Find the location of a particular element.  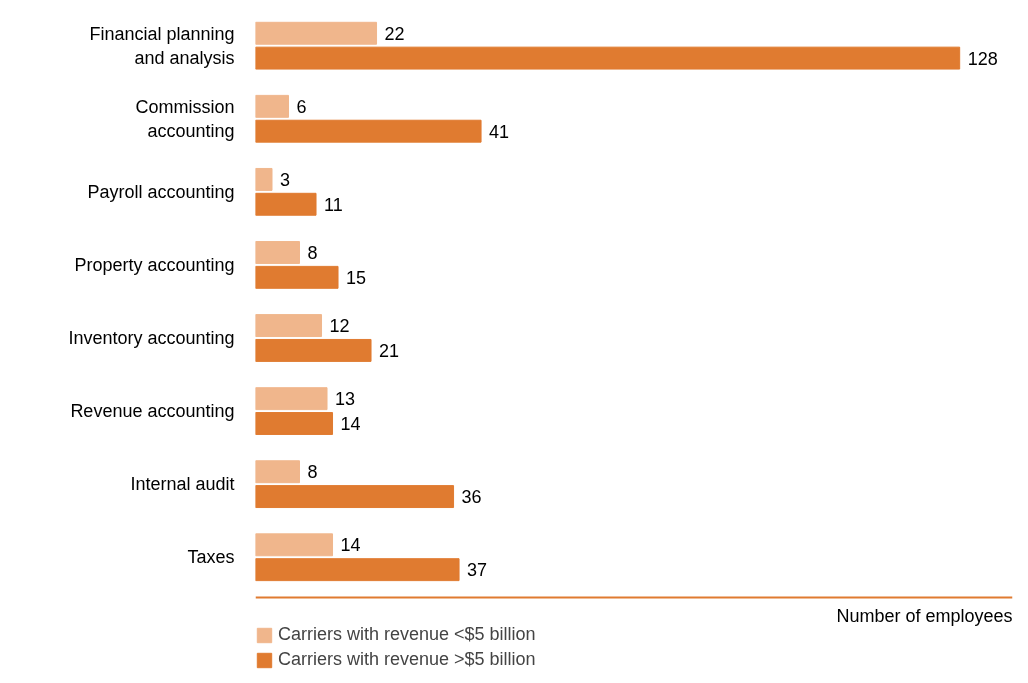

legend-label: Carriers with revenue >$5 billion is located at coordinates (407, 659).